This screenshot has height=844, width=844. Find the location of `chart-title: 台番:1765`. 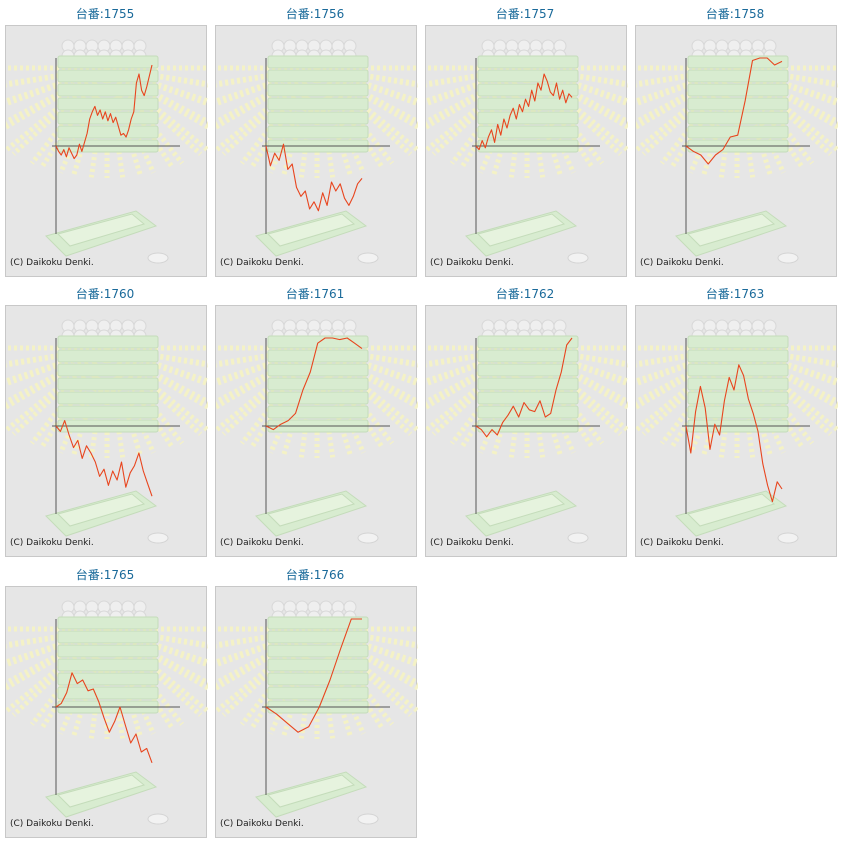

chart-title: 台番:1765 is located at coordinates (105, 575).